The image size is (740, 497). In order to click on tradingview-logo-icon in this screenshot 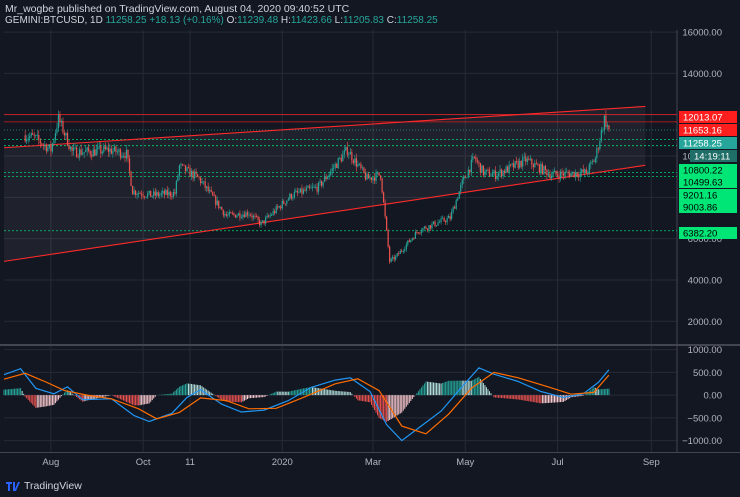, I will do `click(13, 486)`.